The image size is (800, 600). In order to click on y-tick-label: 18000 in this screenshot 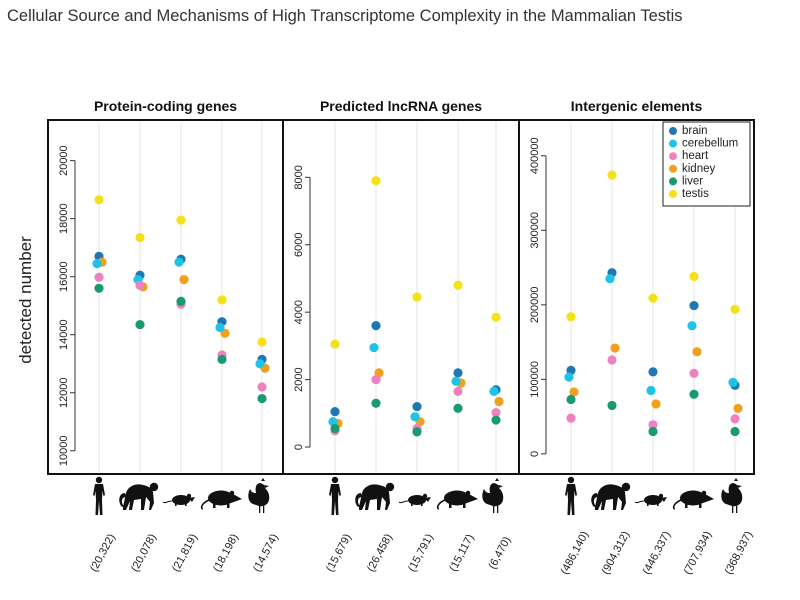, I will do `click(64, 218)`.